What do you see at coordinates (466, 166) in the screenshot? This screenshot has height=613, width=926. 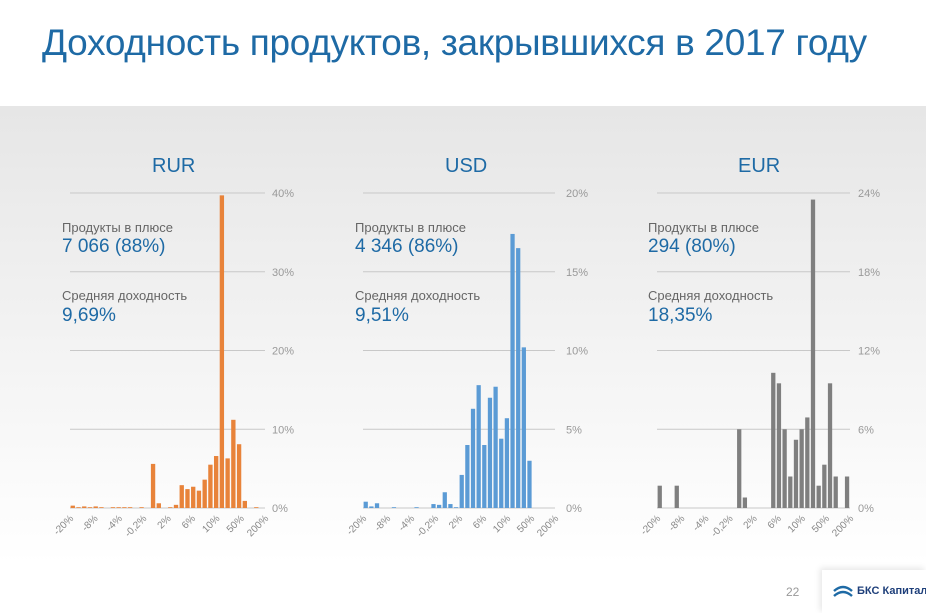 I see `chart-title: USD` at bounding box center [466, 166].